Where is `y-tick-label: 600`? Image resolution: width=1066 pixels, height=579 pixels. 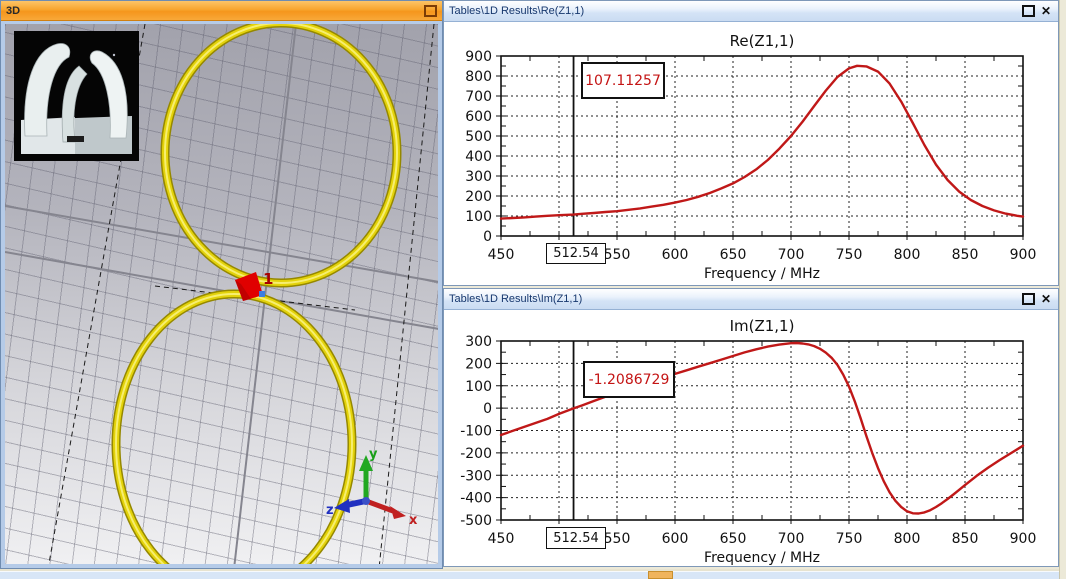 y-tick-label: 600 is located at coordinates (478, 117).